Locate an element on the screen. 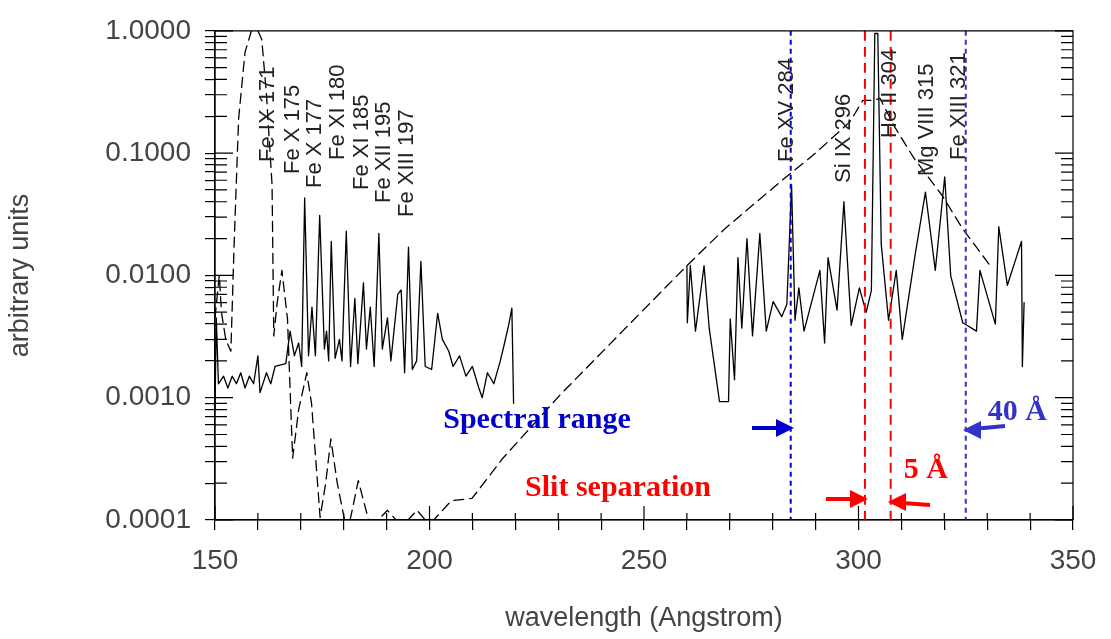 This screenshot has width=1111, height=639. x-tick-label: 350 is located at coordinates (1073, 559).